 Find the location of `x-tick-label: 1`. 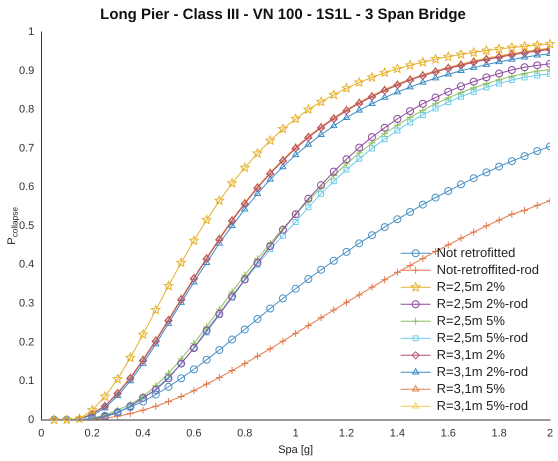

x-tick-label: 1 is located at coordinates (295, 433).